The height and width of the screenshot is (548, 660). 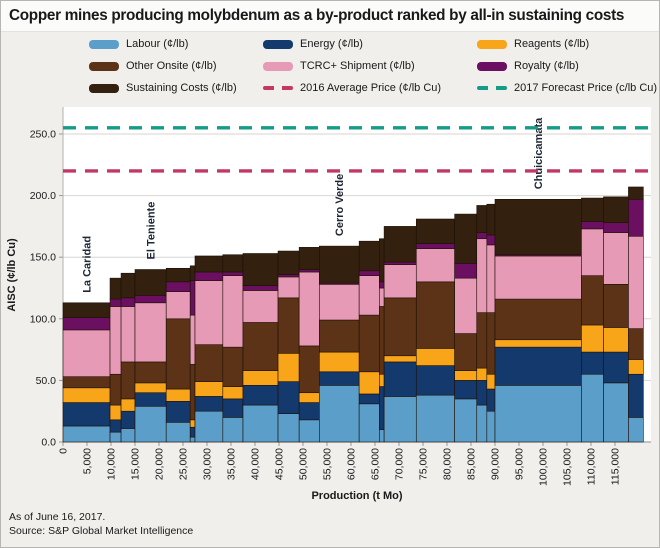 What do you see at coordinates (136, 464) in the screenshot?
I see `x-tick-label: 15,000` at bounding box center [136, 464].